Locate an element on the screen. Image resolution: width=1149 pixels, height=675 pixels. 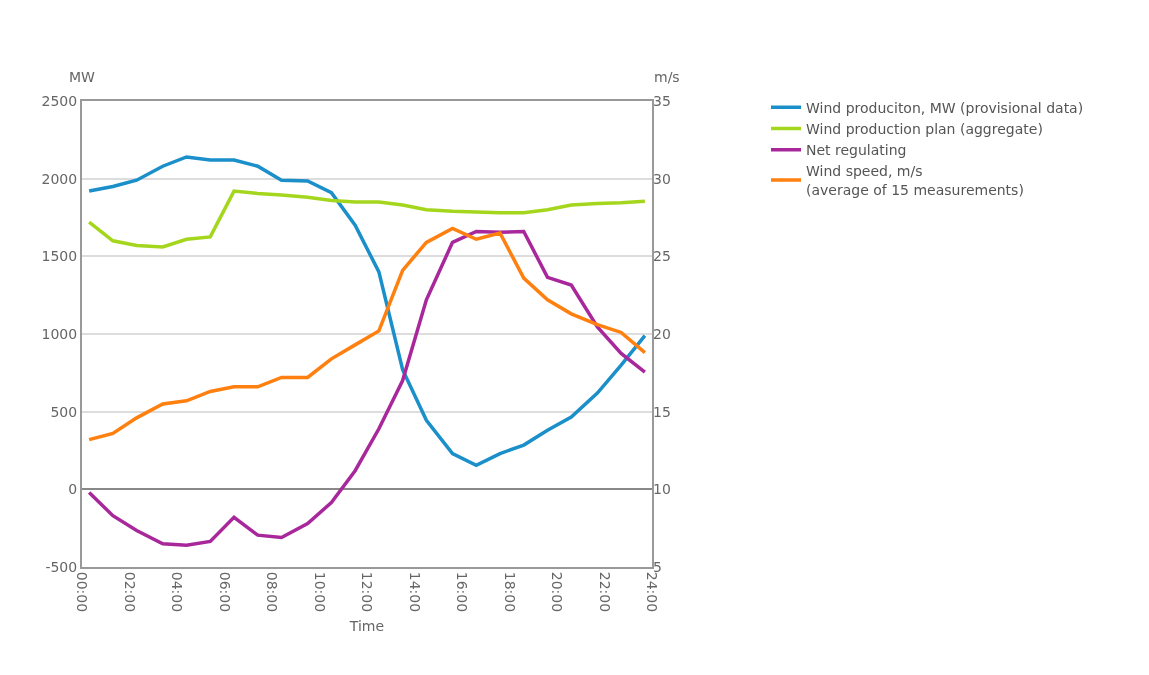
y-tick-label: 0 is located at coordinates (73, 489).